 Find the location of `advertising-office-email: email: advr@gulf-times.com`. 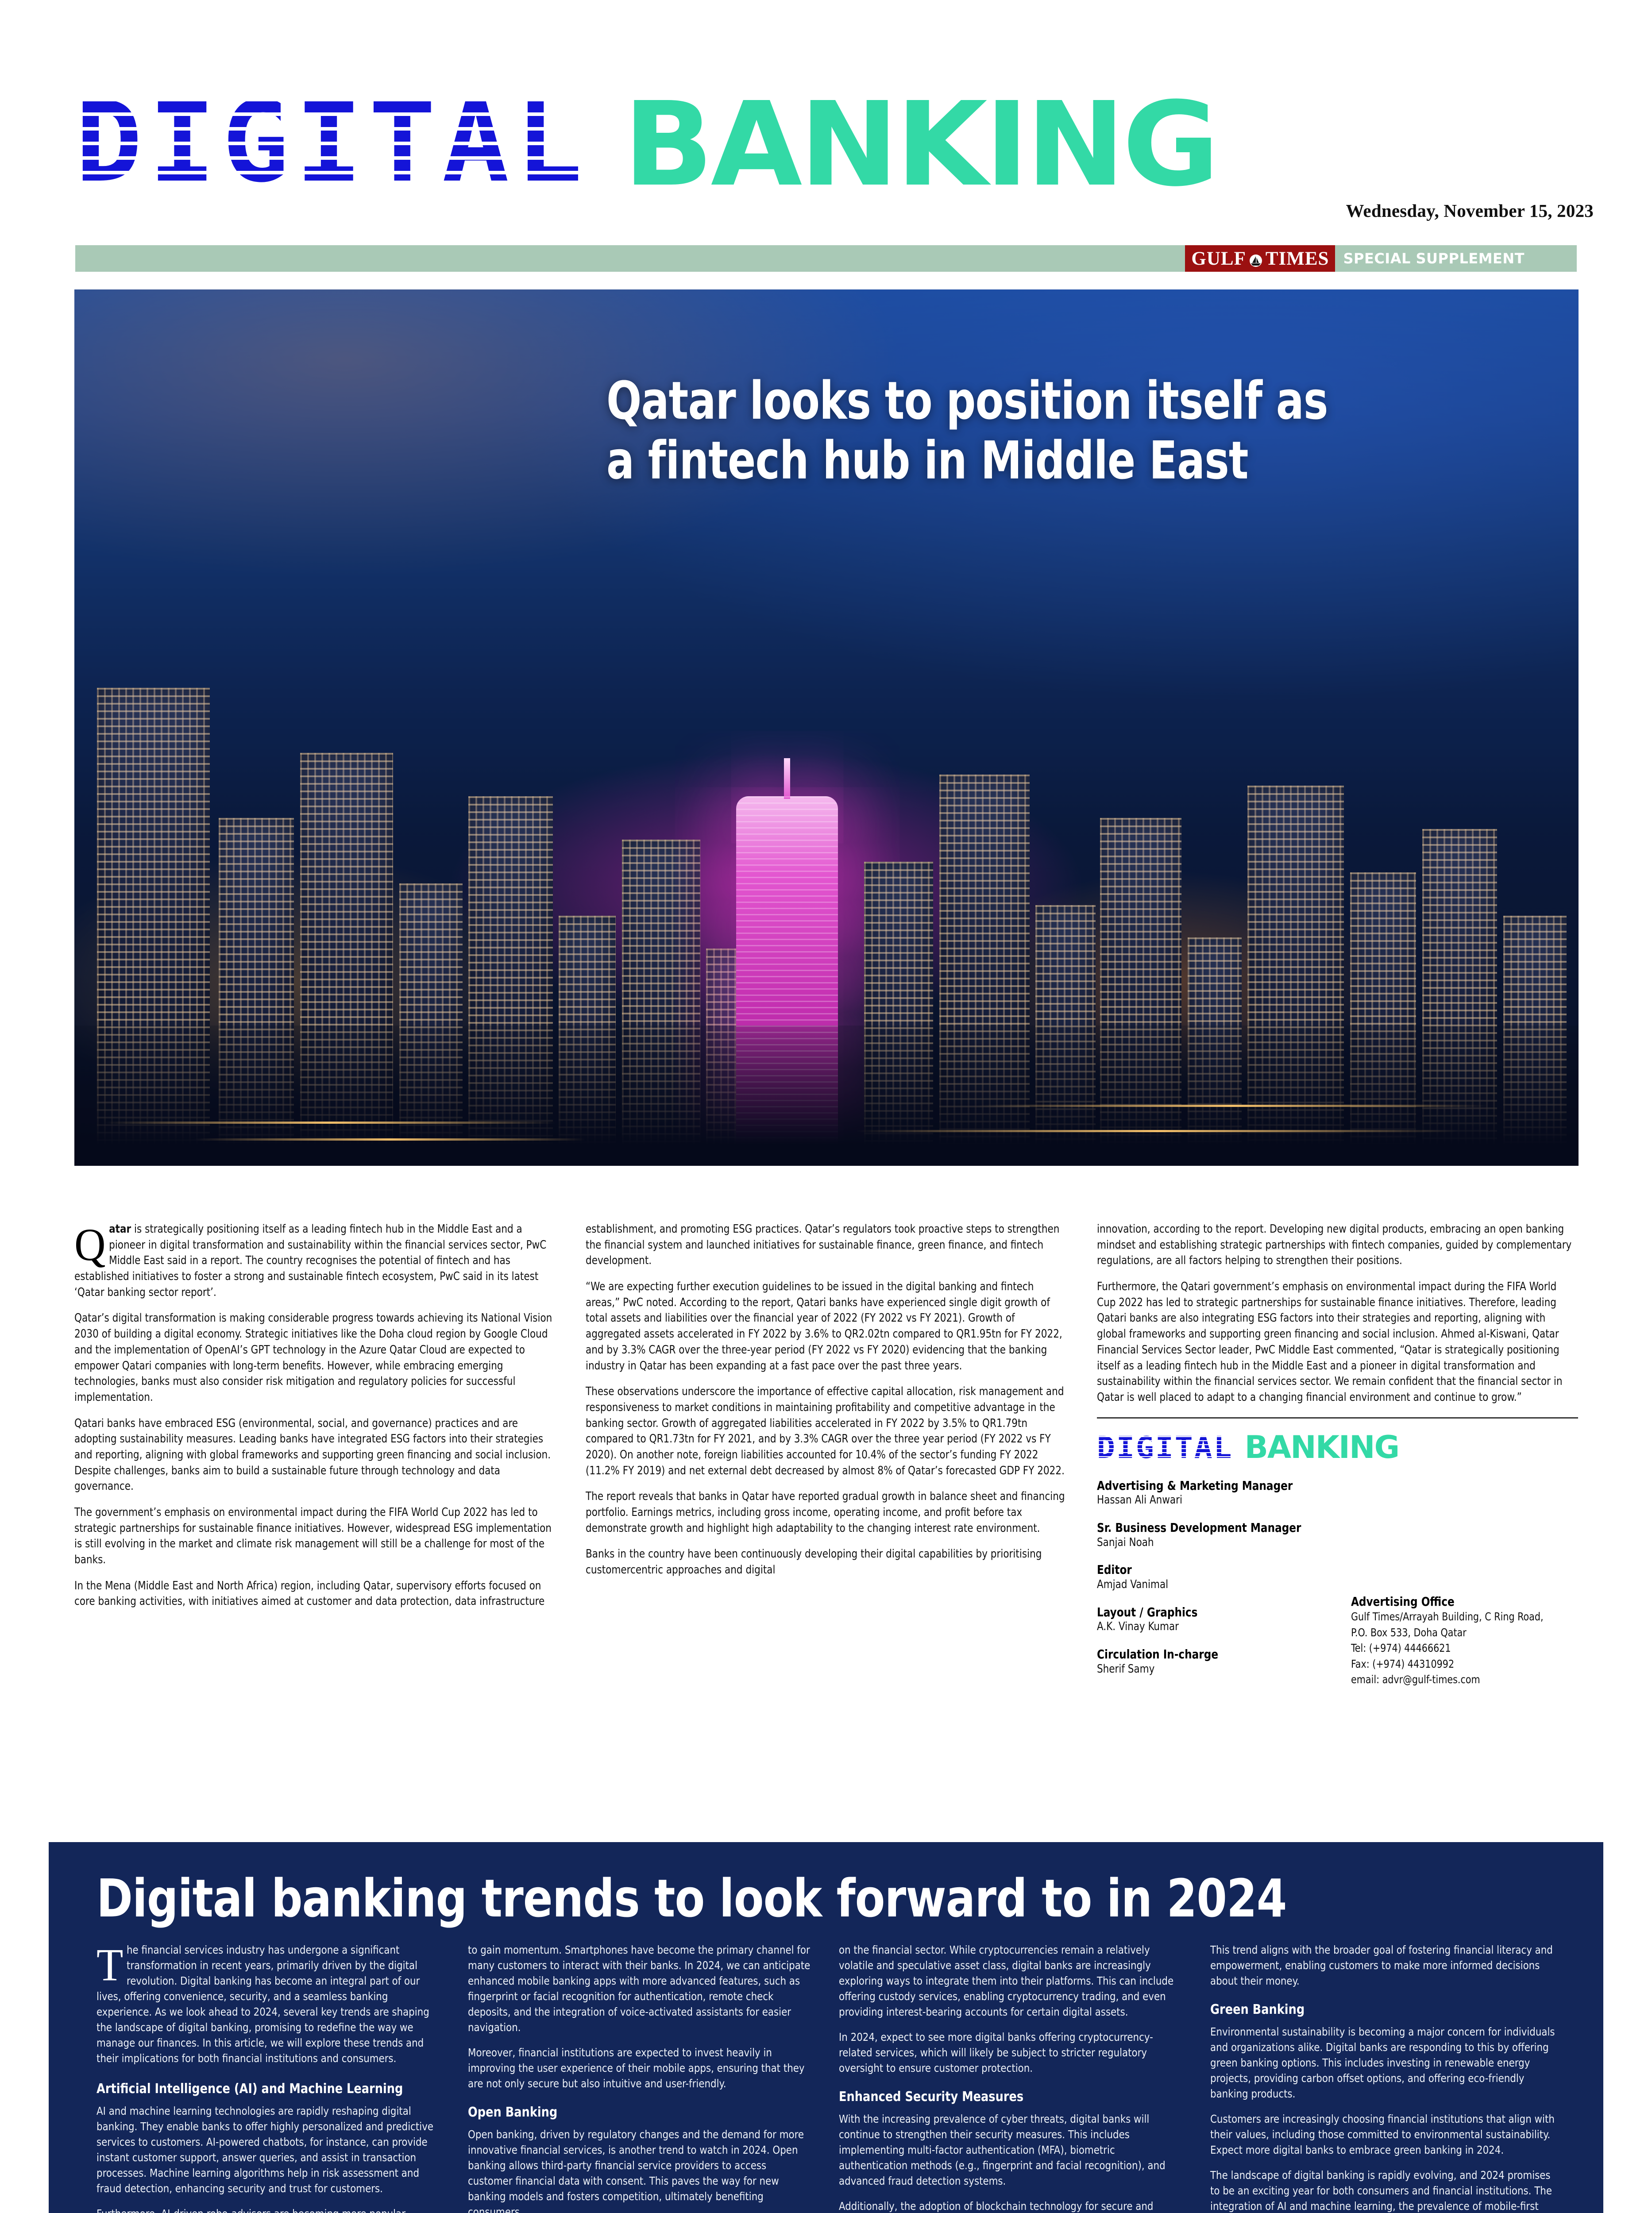

advertising-office-email: email: advr@gulf-times.com is located at coordinates (1415, 1679).